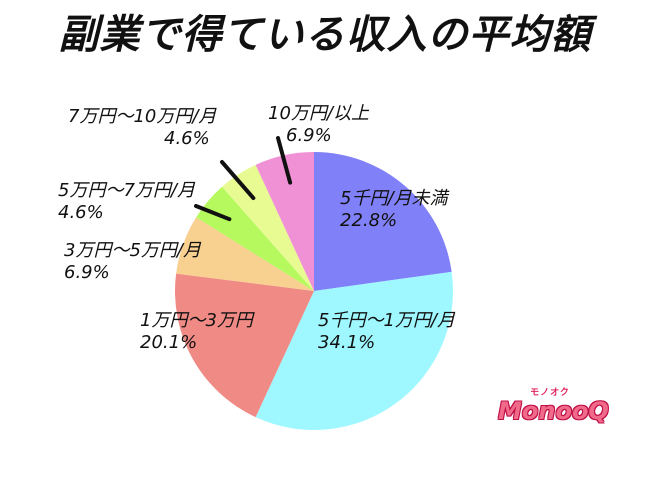 Image resolution: width=650 pixels, height=488 pixels. I want to click on slice-label-4: 5万円～7万円/月 4.6%, so click(126, 202).